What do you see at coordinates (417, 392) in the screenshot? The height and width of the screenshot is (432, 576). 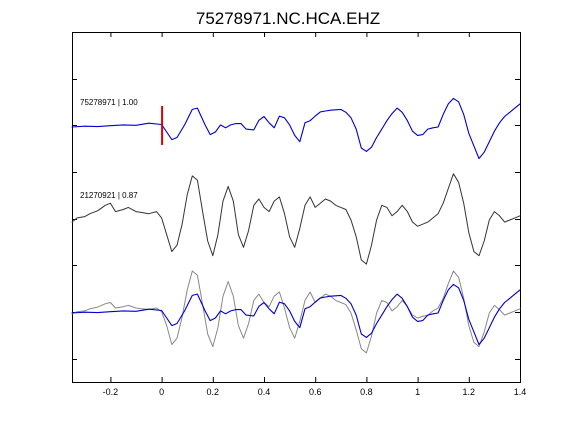 I see `x-tick-label: 1` at bounding box center [417, 392].